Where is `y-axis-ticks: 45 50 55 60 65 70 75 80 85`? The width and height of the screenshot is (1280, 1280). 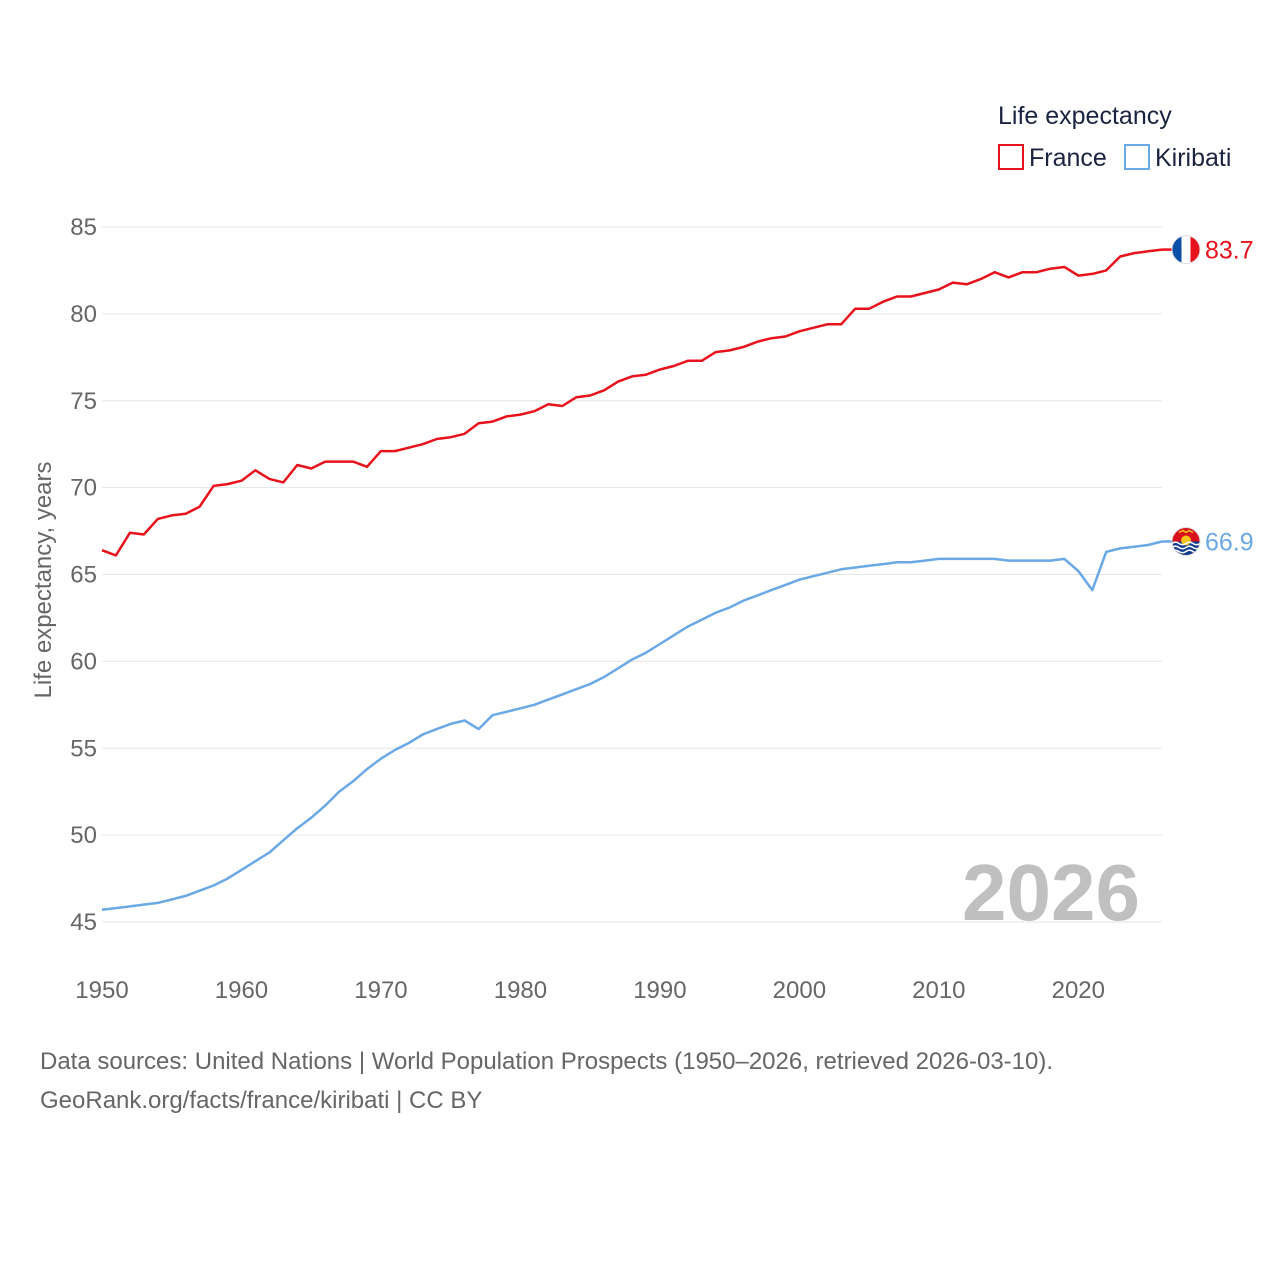 y-axis-ticks: 45 50 55 60 65 70 75 80 85 is located at coordinates (83, 575).